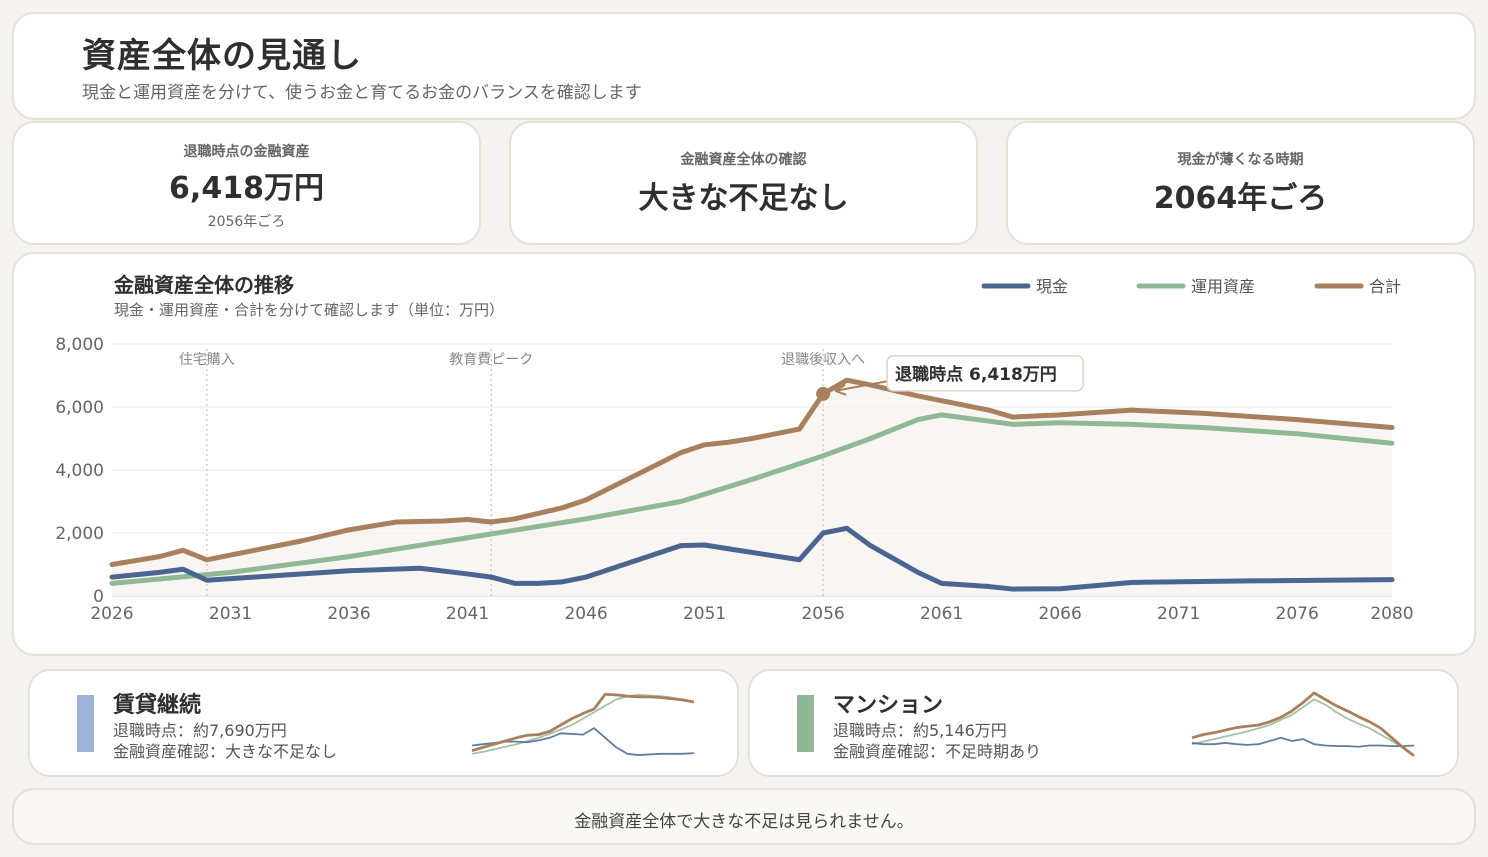 The width and height of the screenshot is (1488, 857). Describe the element at coordinates (840, 389) in the screenshot. I see `callout-arrowhead` at that location.